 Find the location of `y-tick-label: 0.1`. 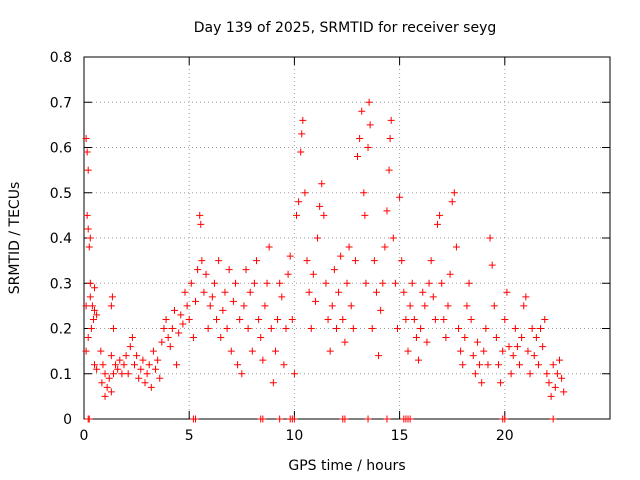

y-tick-label: 0.1 is located at coordinates (61, 375).